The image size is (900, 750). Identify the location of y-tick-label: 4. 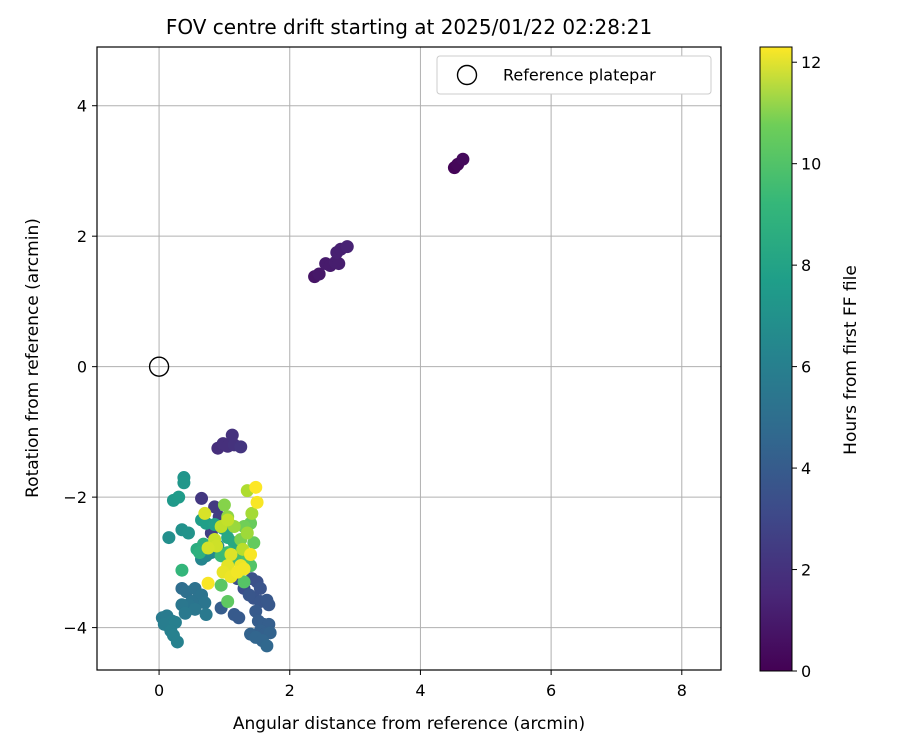
(82, 106).